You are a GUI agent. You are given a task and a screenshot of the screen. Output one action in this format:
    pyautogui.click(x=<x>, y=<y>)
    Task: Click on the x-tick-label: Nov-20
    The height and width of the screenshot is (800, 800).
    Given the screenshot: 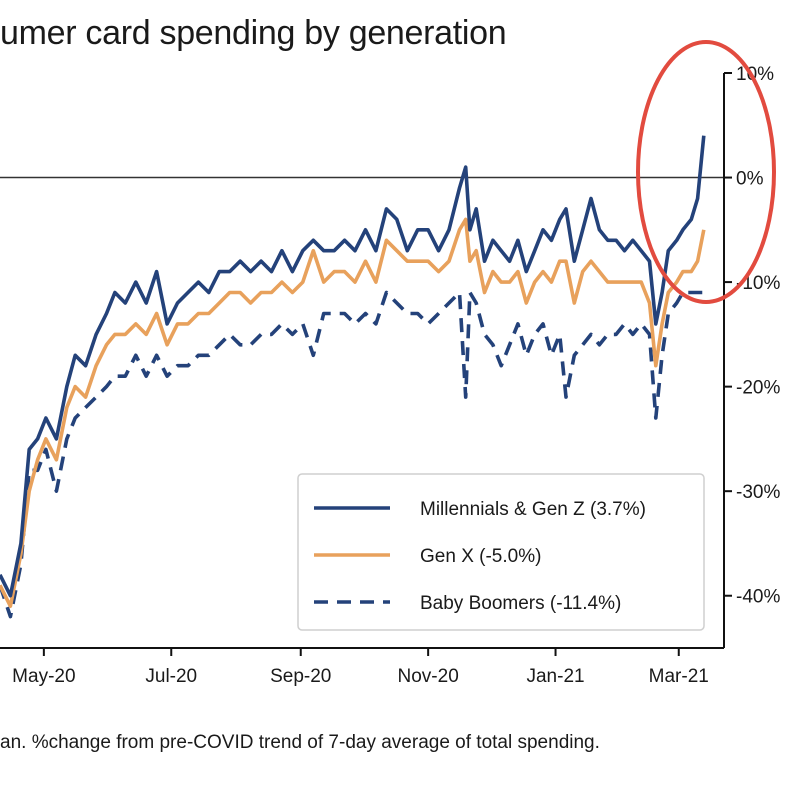 What is the action you would take?
    pyautogui.click(x=428, y=676)
    